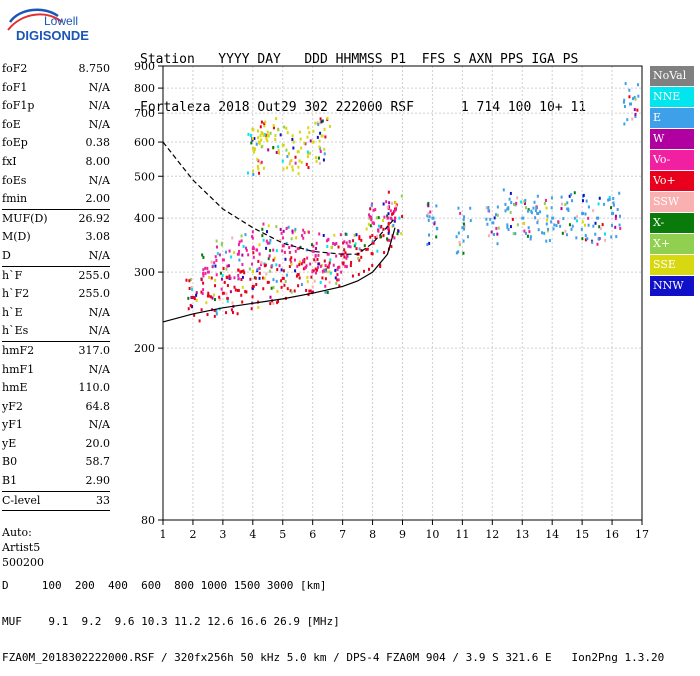 This screenshot has height=676, width=700. I want to click on param-label: yF1, so click(12, 425).